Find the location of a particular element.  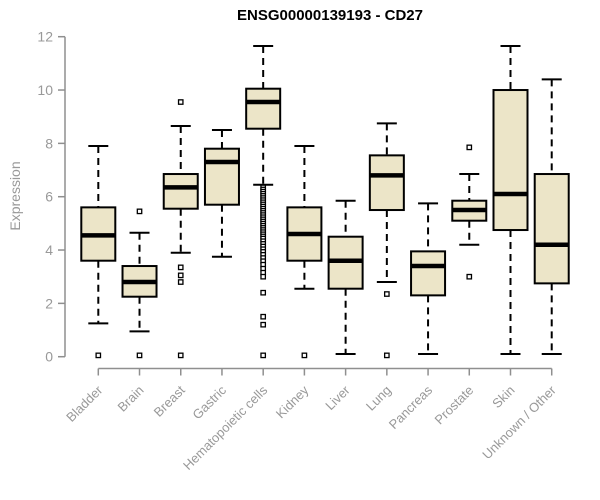

boxplot-kidney is located at coordinates (304, 252).